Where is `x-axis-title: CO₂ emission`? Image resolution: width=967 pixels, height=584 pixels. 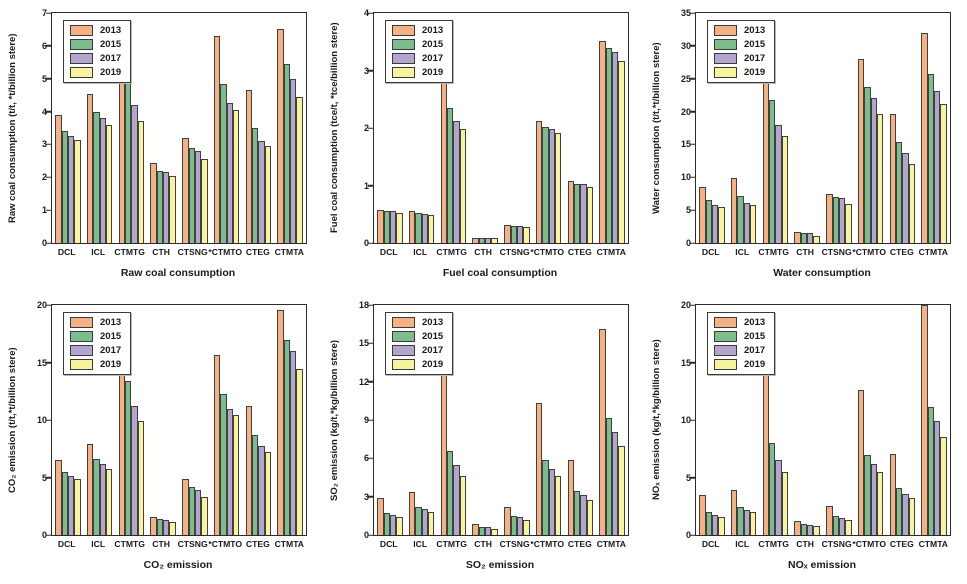
x-axis-title: CO₂ emission is located at coordinates (178, 565).